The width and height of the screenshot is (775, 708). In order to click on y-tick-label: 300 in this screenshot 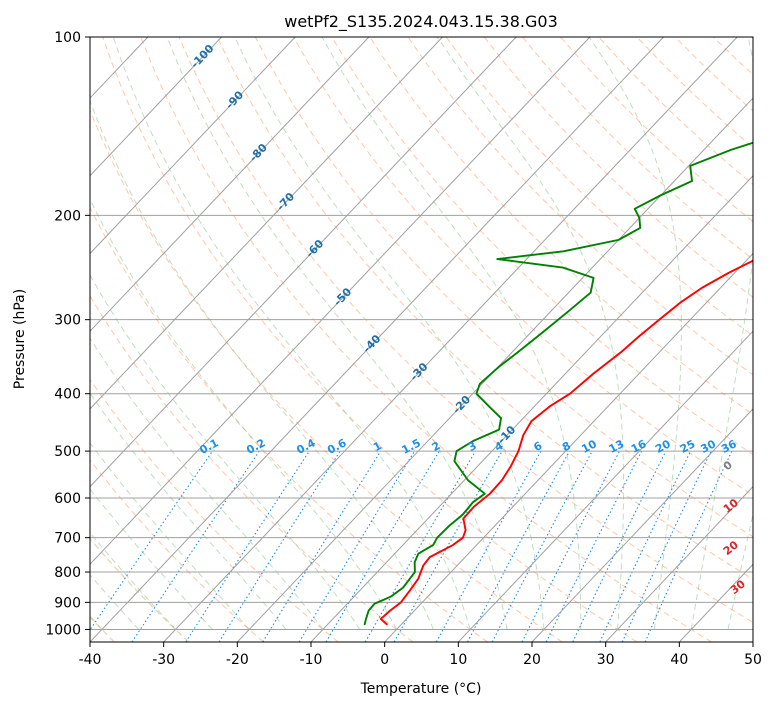, I will do `click(67, 321)`.